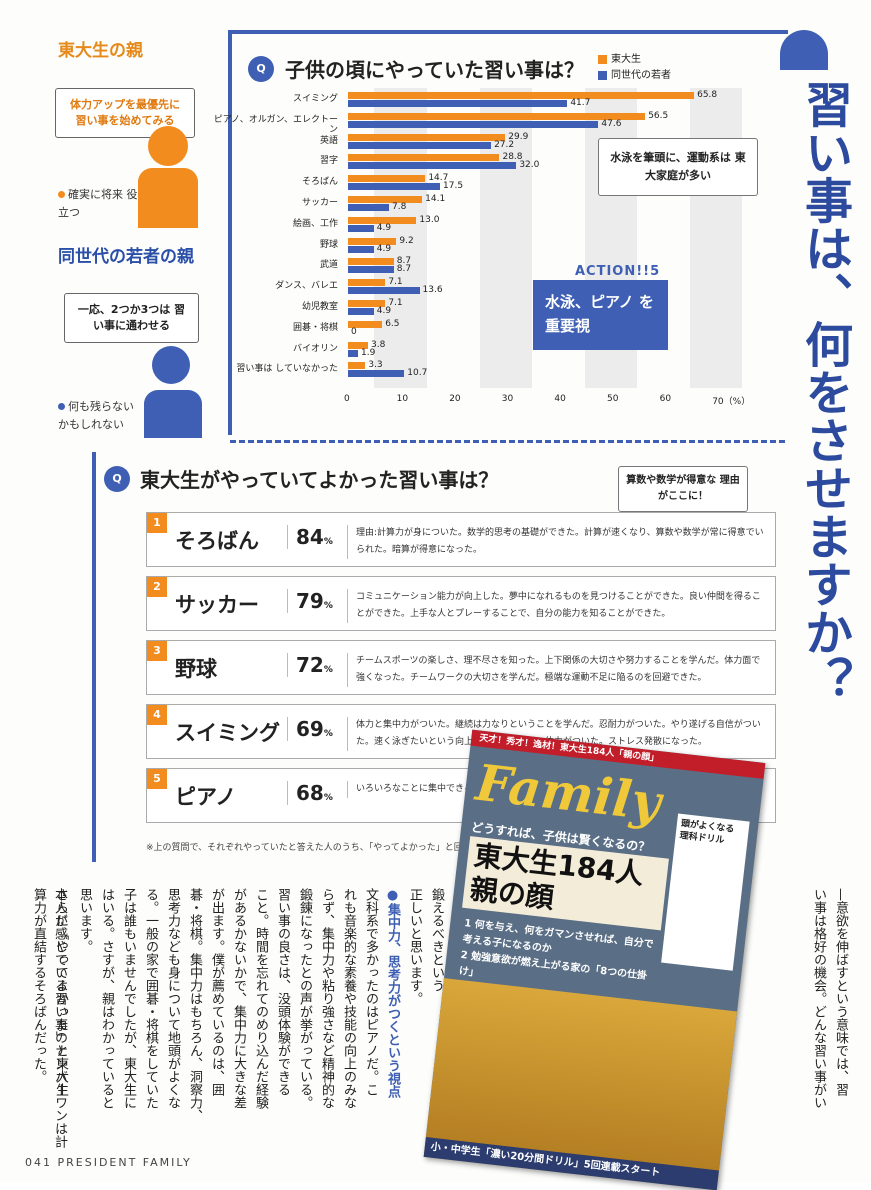  Describe the element at coordinates (315, 223) in the screenshot. I see `category-label: 絵画、工作` at that location.